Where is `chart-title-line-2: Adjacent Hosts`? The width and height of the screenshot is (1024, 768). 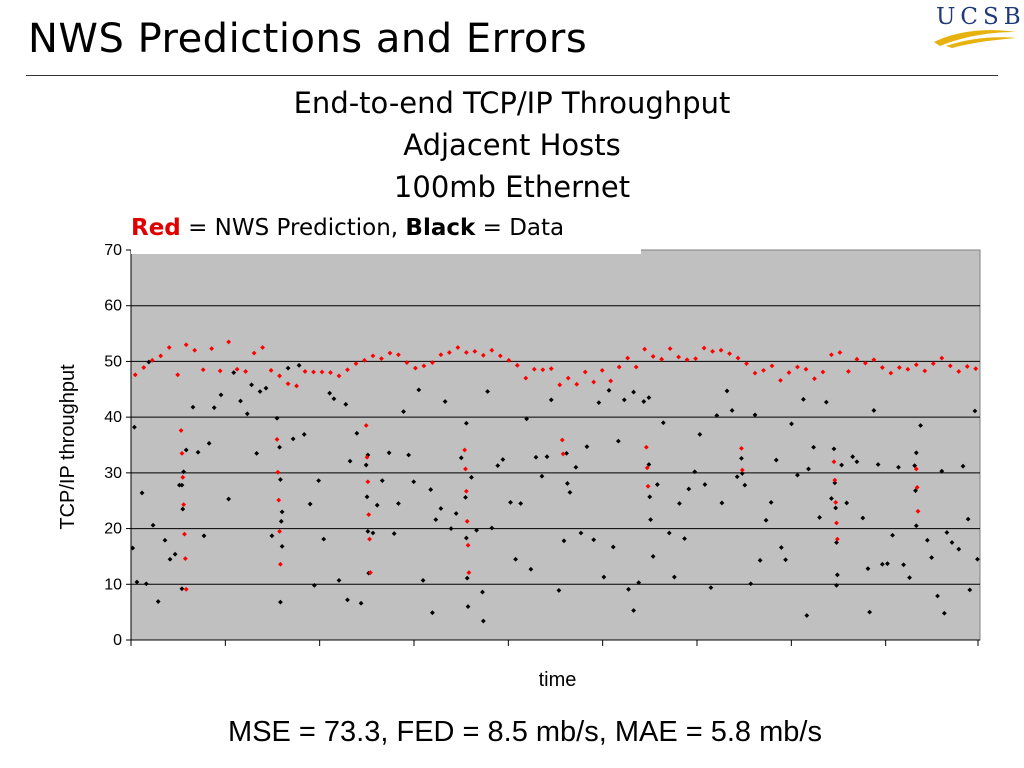 chart-title-line-2: Adjacent Hosts is located at coordinates (512, 145).